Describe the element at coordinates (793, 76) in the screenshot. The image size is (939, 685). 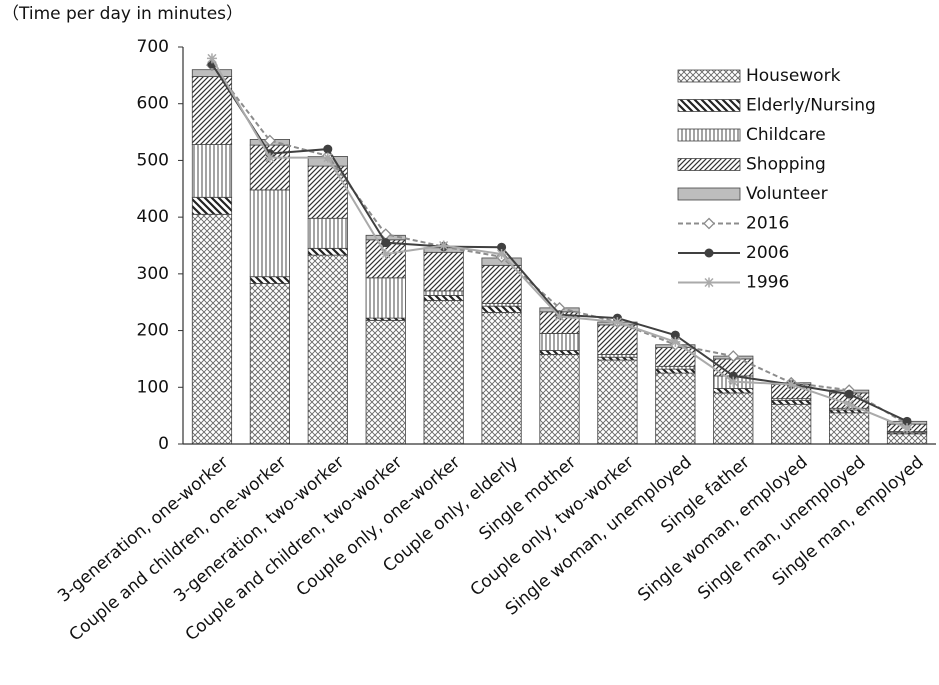
I see `legend-label: Housework` at that location.